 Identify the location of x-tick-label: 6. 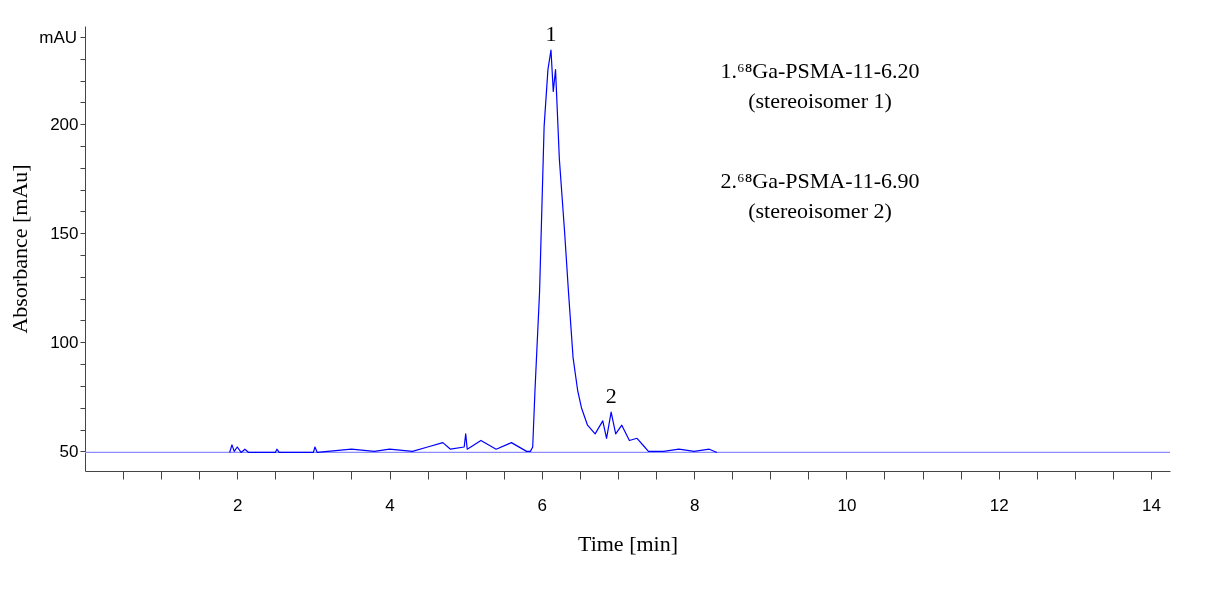
(542, 505).